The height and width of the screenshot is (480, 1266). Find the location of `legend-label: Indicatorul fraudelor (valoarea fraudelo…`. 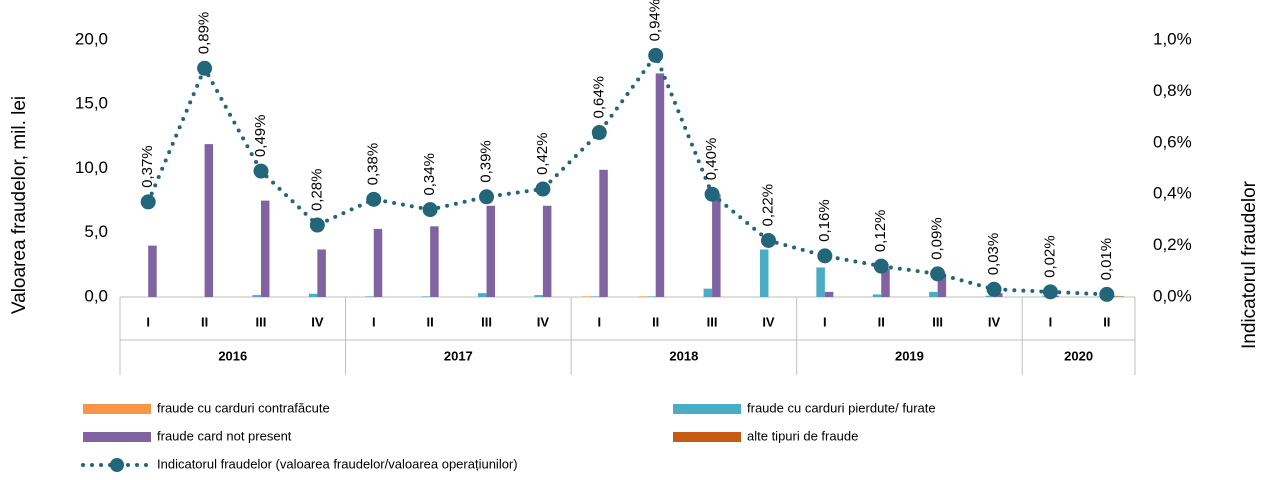

legend-label: Indicatorul fraudelor (valoarea fraudelo… is located at coordinates (337, 463).